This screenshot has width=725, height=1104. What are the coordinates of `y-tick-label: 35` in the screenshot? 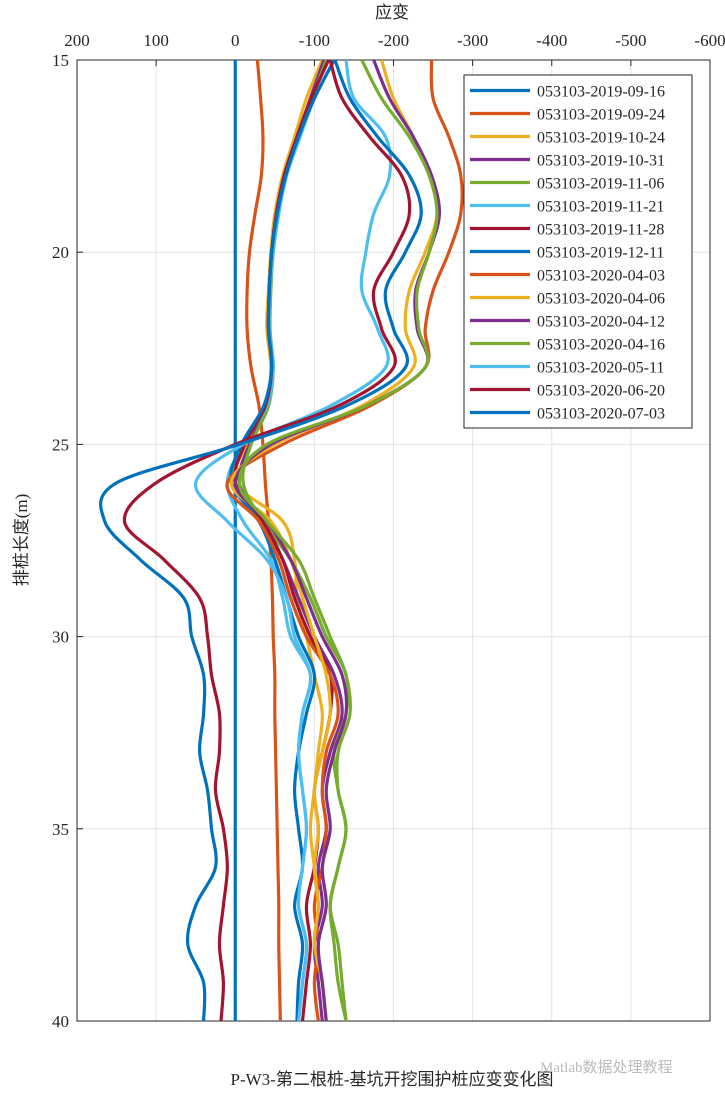 It's located at (60, 829).